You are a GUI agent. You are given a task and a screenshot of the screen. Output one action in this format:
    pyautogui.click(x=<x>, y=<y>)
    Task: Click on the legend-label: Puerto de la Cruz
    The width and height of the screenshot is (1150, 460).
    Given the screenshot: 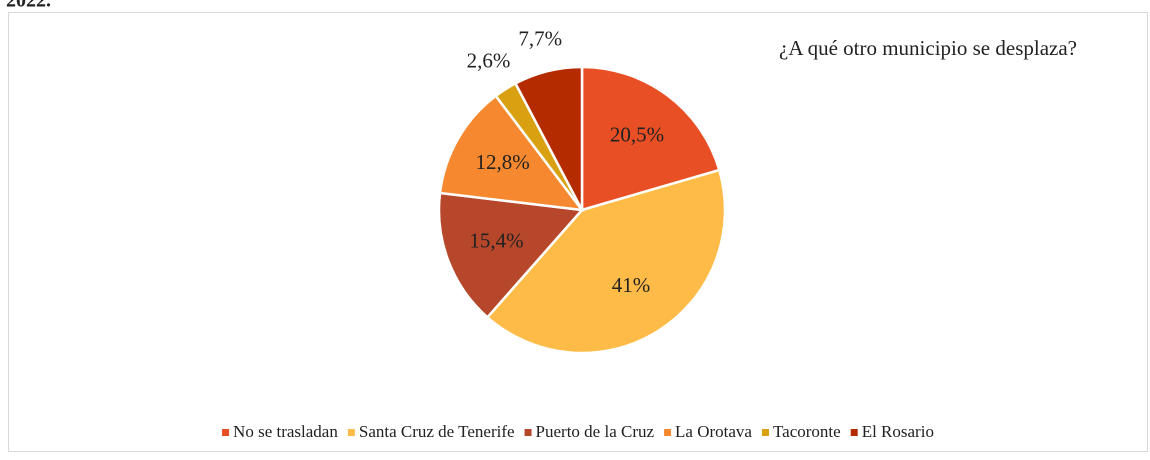 What is the action you would take?
    pyautogui.click(x=595, y=431)
    